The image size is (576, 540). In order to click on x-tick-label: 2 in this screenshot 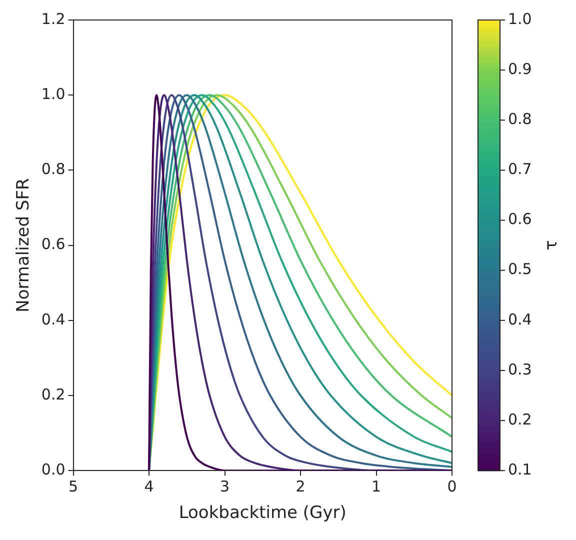, I will do `click(301, 486)`.